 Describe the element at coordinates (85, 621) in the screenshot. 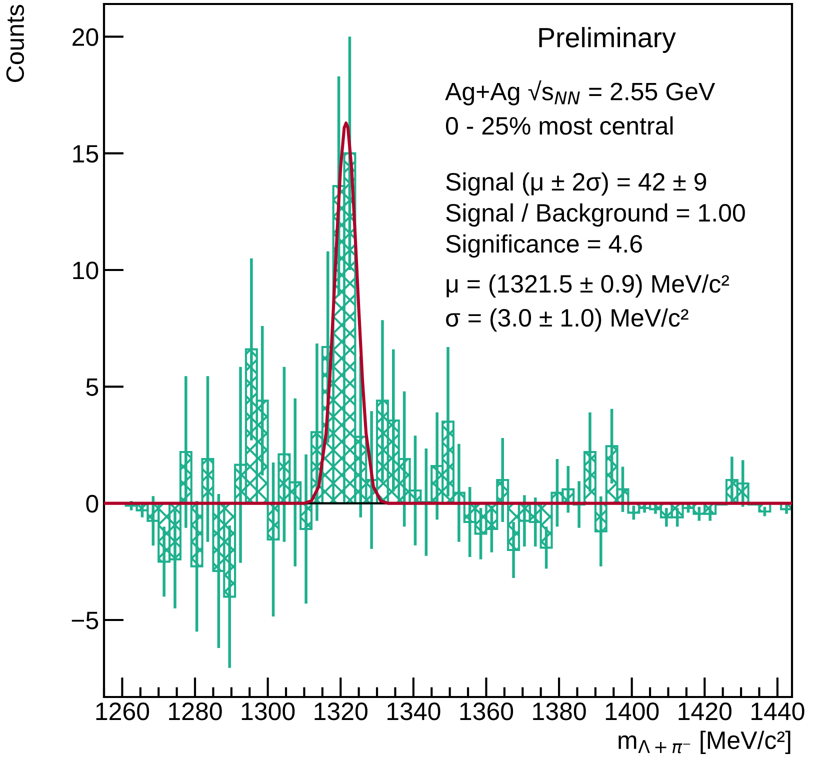

I see `y-tick-label: −5` at that location.